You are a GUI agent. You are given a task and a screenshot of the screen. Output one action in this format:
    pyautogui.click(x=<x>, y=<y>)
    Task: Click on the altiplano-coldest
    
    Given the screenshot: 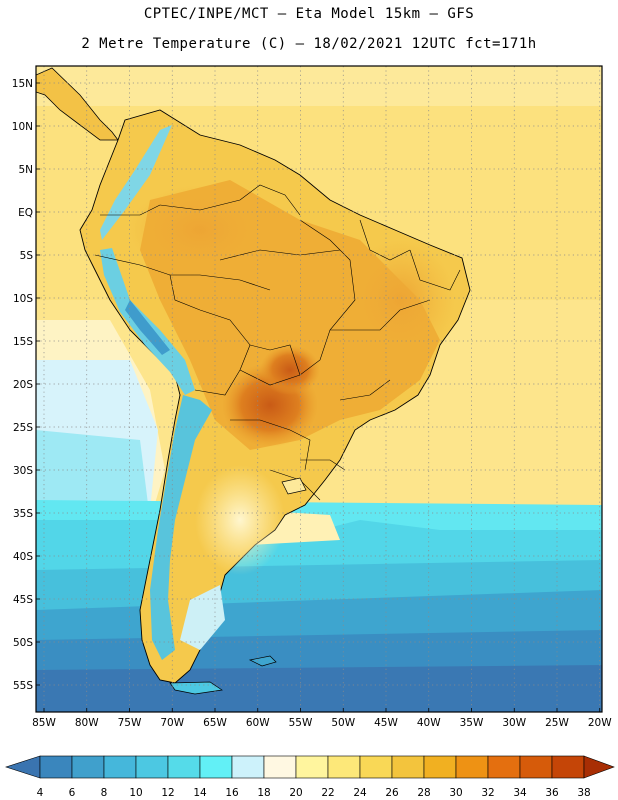 What is the action you would take?
    pyautogui.click(x=147, y=327)
    